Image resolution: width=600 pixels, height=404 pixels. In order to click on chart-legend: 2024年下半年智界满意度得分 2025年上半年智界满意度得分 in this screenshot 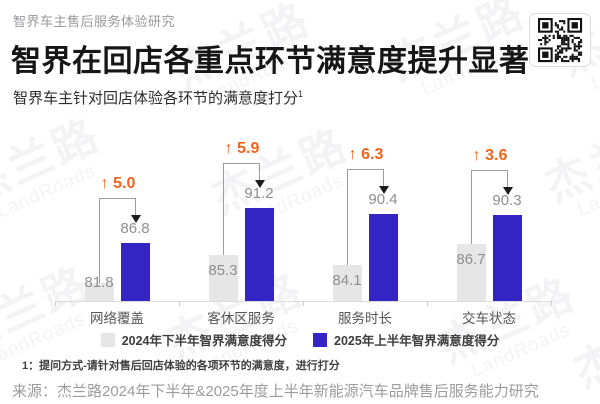, I will do `click(300, 339)`.